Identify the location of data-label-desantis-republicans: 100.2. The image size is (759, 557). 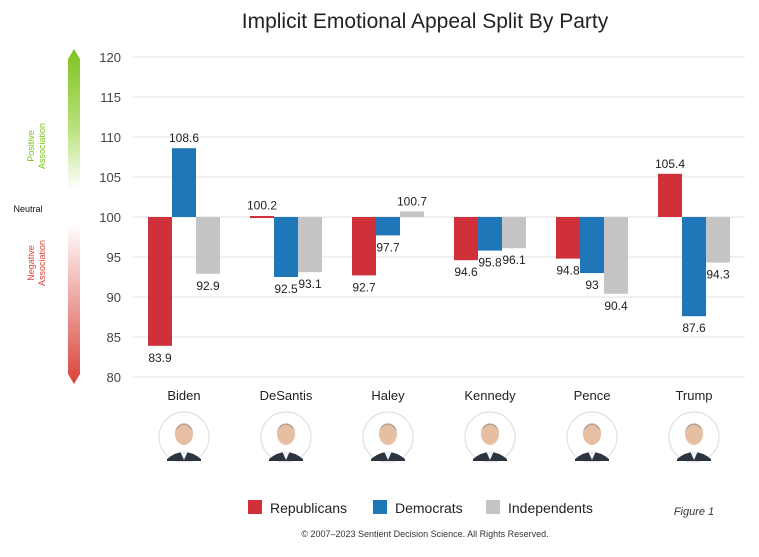
(262, 205).